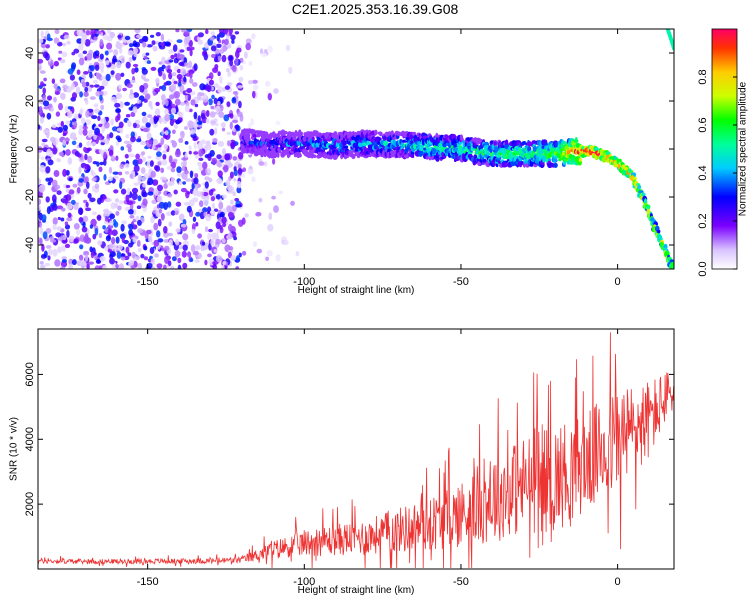 Image resolution: width=750 pixels, height=600 pixels. What do you see at coordinates (148, 282) in the screenshot?
I see `x-tick-label: -150` at bounding box center [148, 282].